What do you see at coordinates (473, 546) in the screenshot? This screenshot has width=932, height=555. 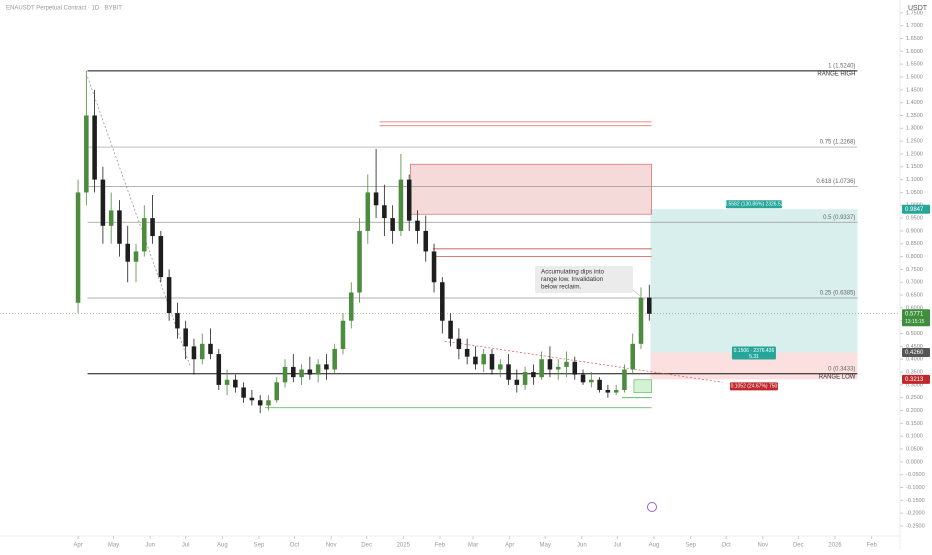 I see `x-tick-label: Mar` at bounding box center [473, 546].